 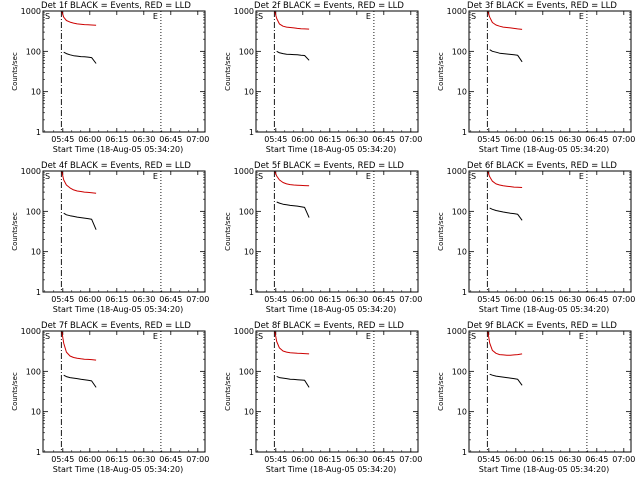 I want to click on panel-title: Det 6f BLACK = Events, RED = LLD, so click(x=542, y=166).